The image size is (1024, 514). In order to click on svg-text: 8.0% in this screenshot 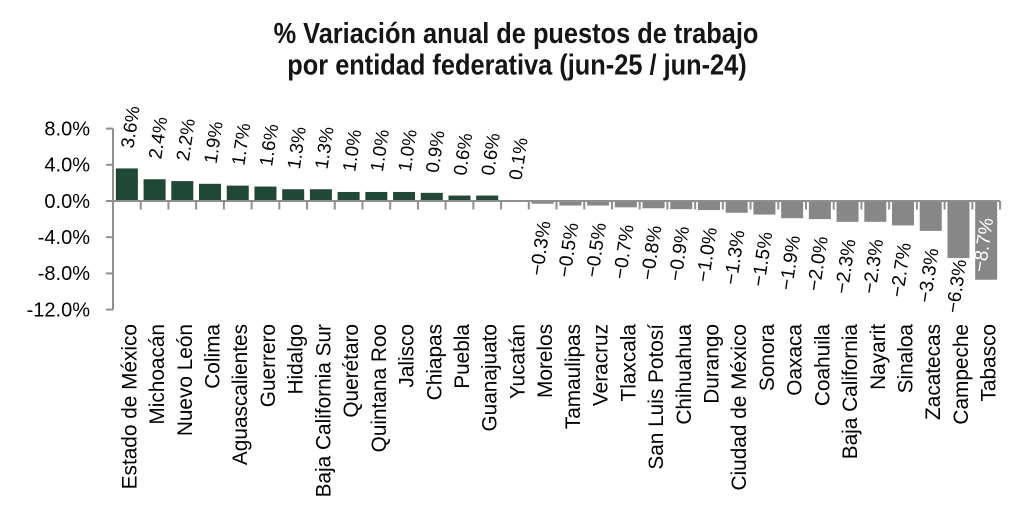, I will do `click(67, 129)`.